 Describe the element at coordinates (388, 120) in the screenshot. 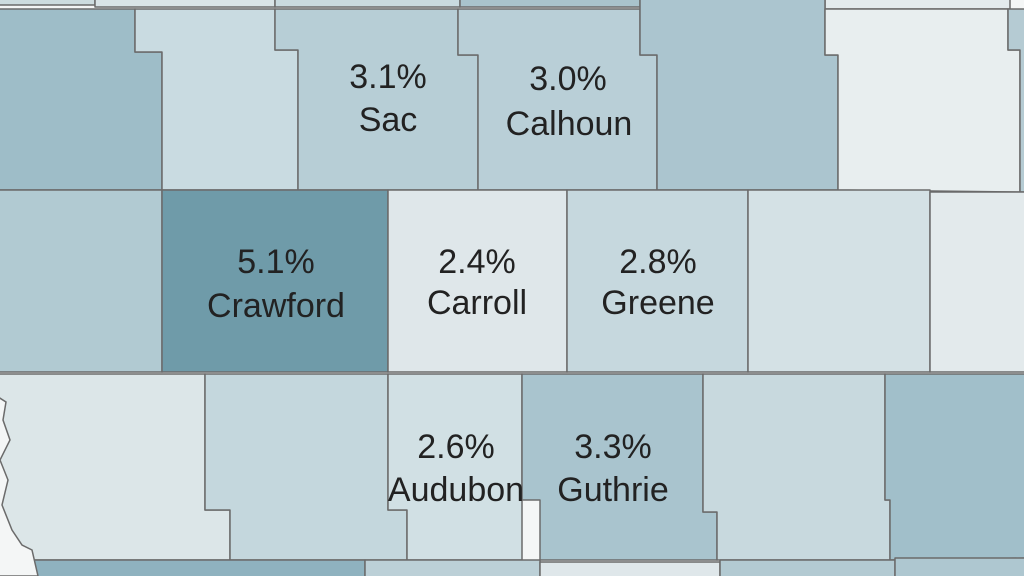

I see `county-name: Sac` at that location.